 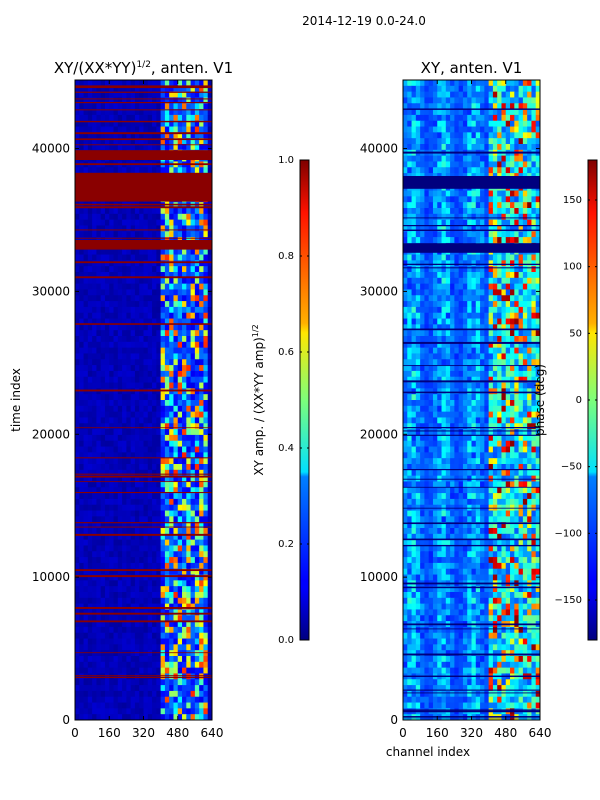 What do you see at coordinates (143, 68) in the screenshot?
I see `left-panel-title: XY/(XX*YY)1/2, anten. V1` at bounding box center [143, 68].